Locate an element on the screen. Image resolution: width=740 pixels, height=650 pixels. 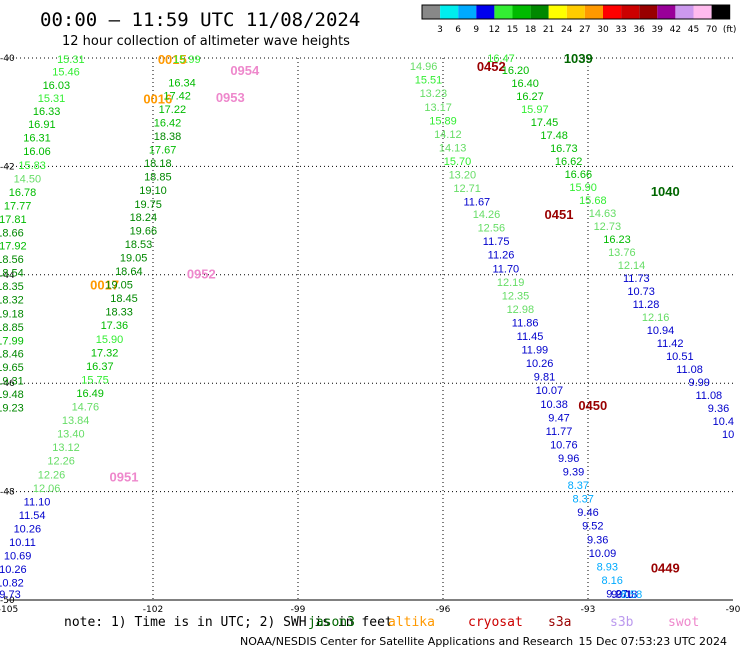
wave-height-label: 17.32 is located at coordinates (105, 353).